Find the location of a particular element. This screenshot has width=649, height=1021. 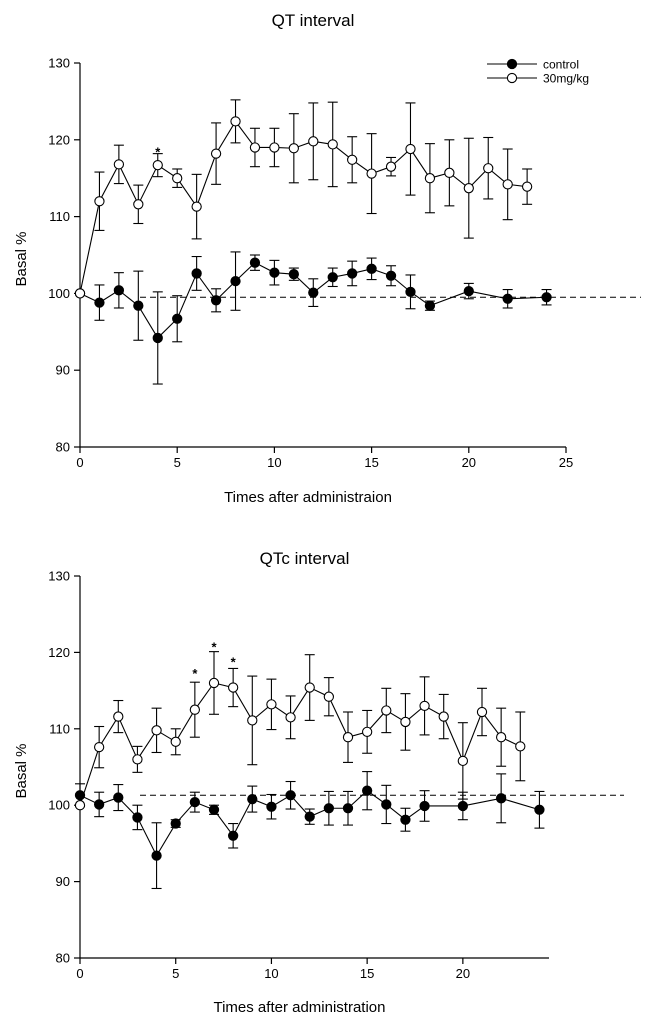

x-tick-label: 15 is located at coordinates (367, 973).